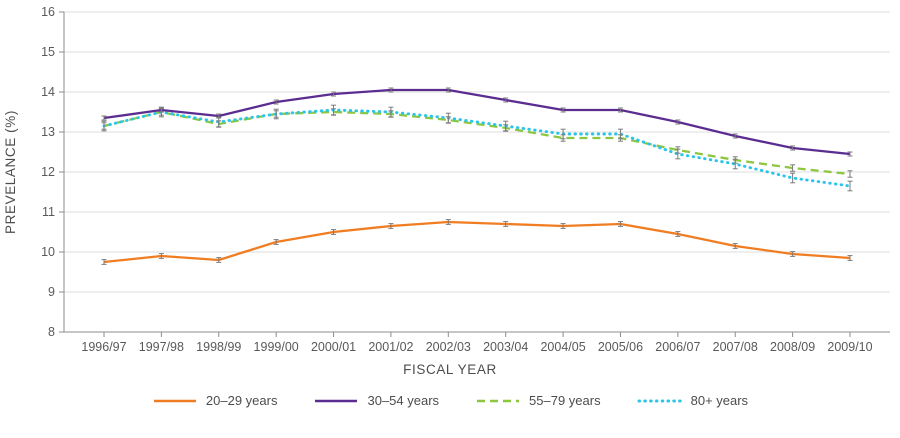  What do you see at coordinates (48, 92) in the screenshot?
I see `svg-text: 14` at bounding box center [48, 92].